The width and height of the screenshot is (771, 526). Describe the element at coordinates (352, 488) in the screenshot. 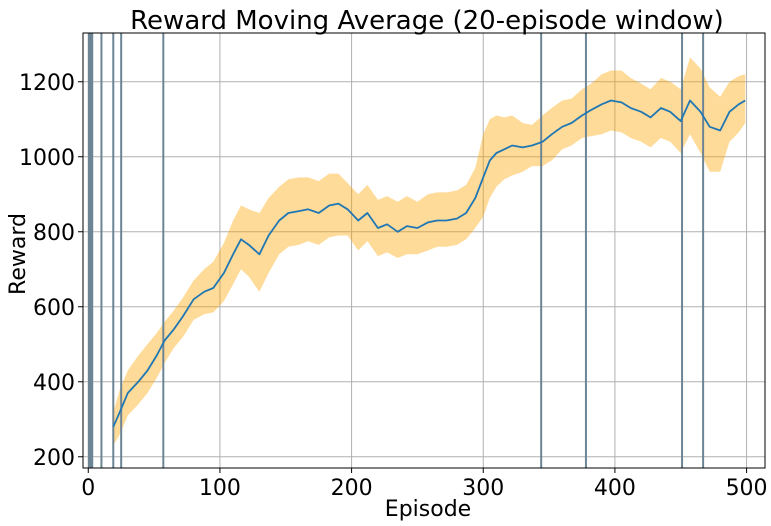

I see `x-tick-label: 200` at that location.